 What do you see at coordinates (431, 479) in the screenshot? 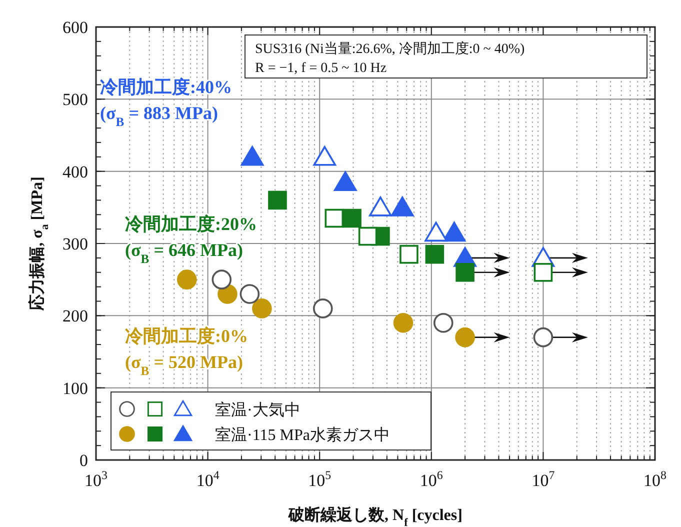
I see `x-tick-label: 10$^{6}$` at bounding box center [431, 479].